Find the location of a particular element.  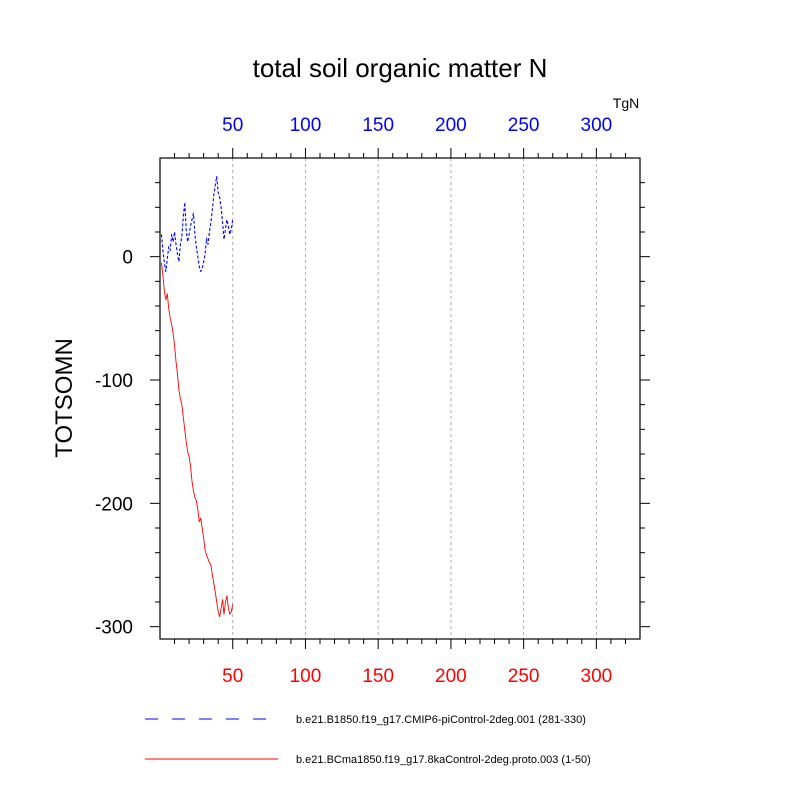

series-layer is located at coordinates (197, 396).